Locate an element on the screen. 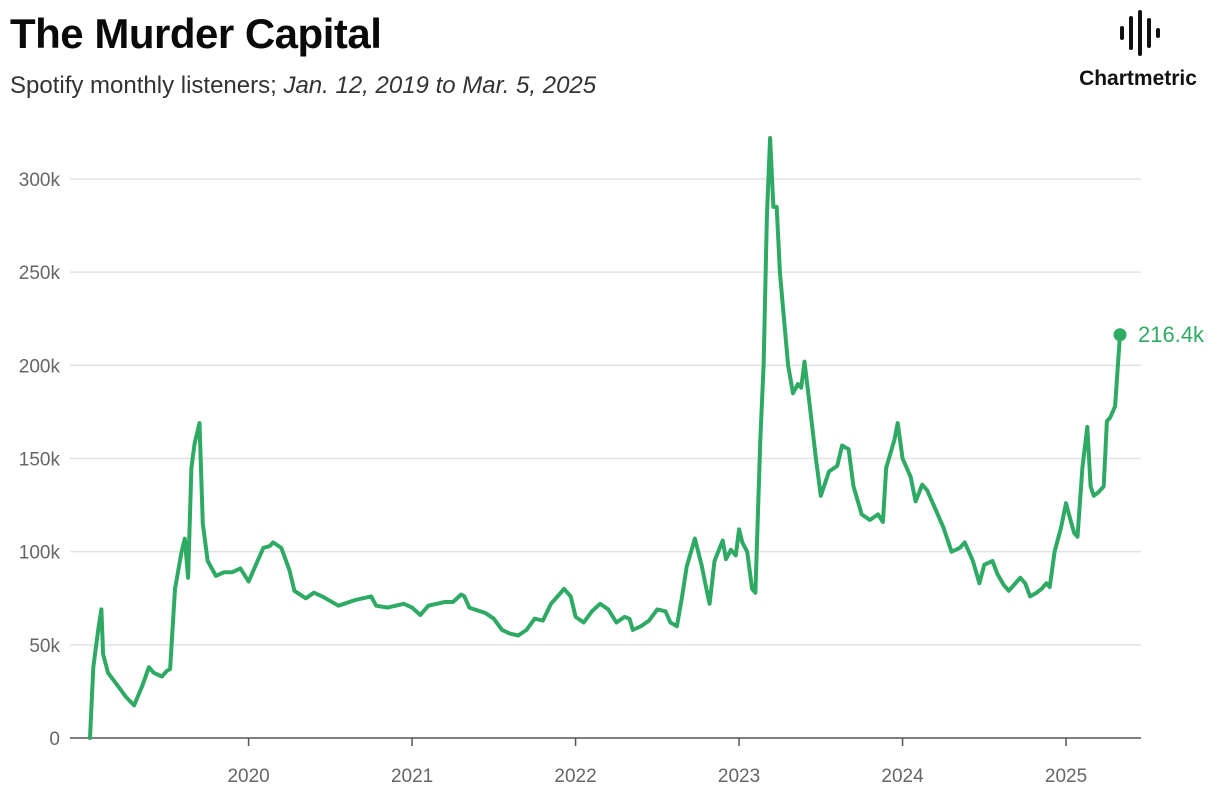 The width and height of the screenshot is (1220, 800). chart-title: The Murder Capital is located at coordinates (196, 33).